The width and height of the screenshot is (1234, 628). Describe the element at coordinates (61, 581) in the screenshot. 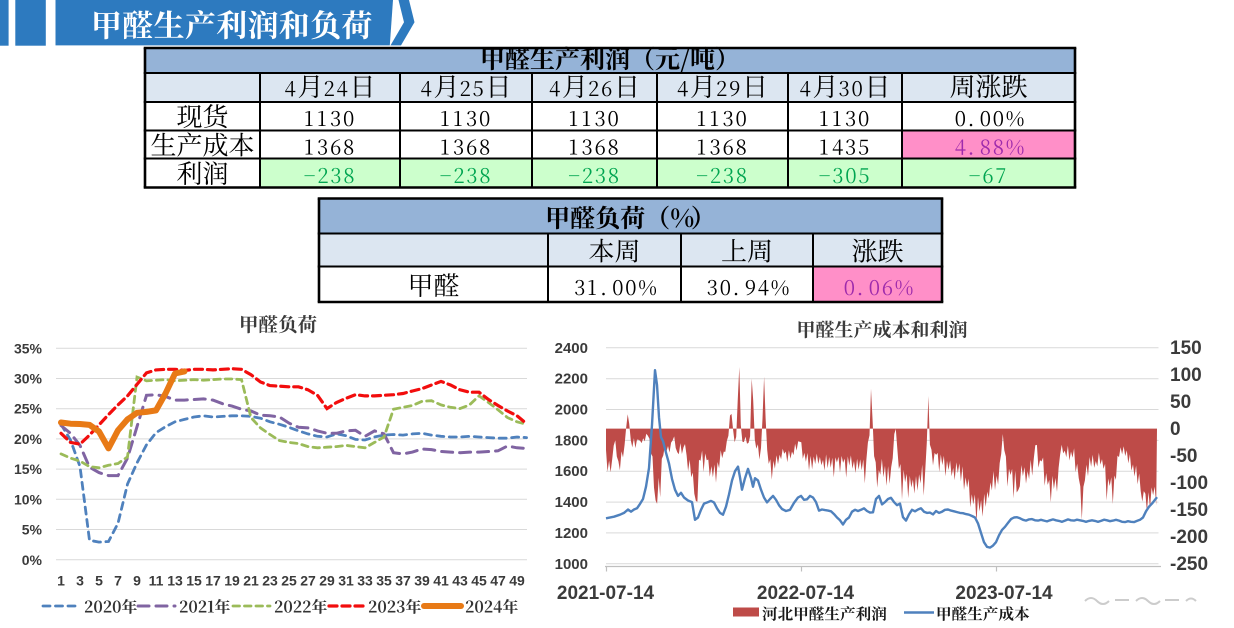

I see `svg-text: 1` at that location.